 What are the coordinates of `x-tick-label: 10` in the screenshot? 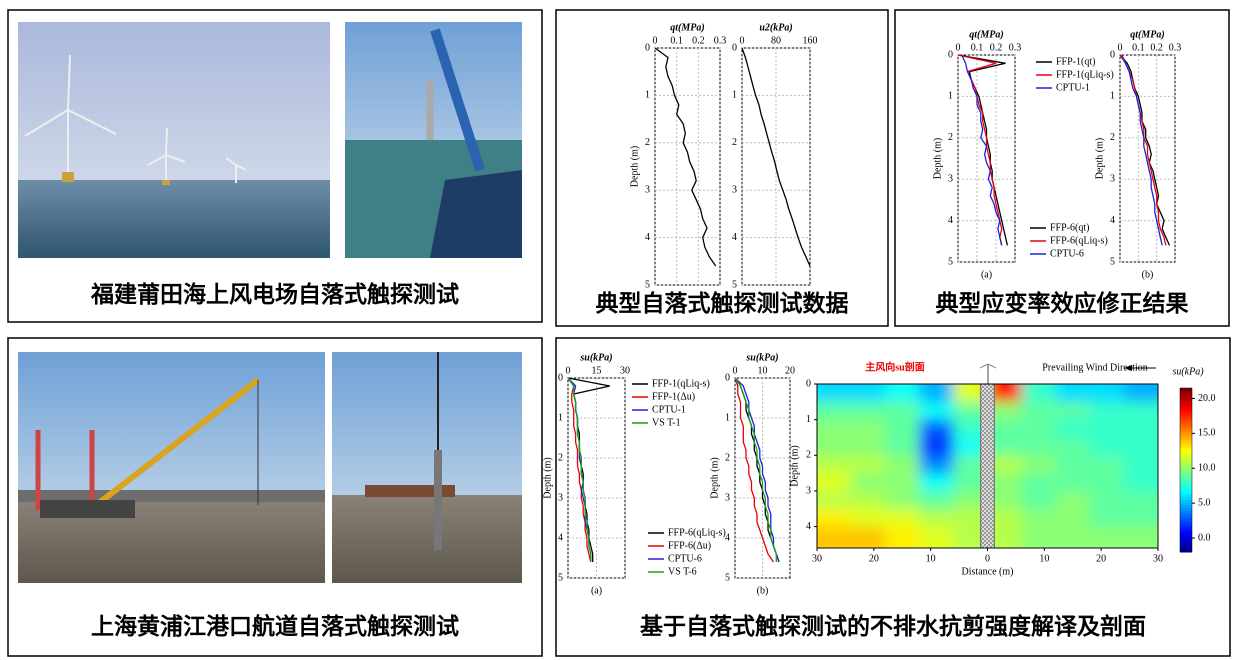 It's located at (763, 370).